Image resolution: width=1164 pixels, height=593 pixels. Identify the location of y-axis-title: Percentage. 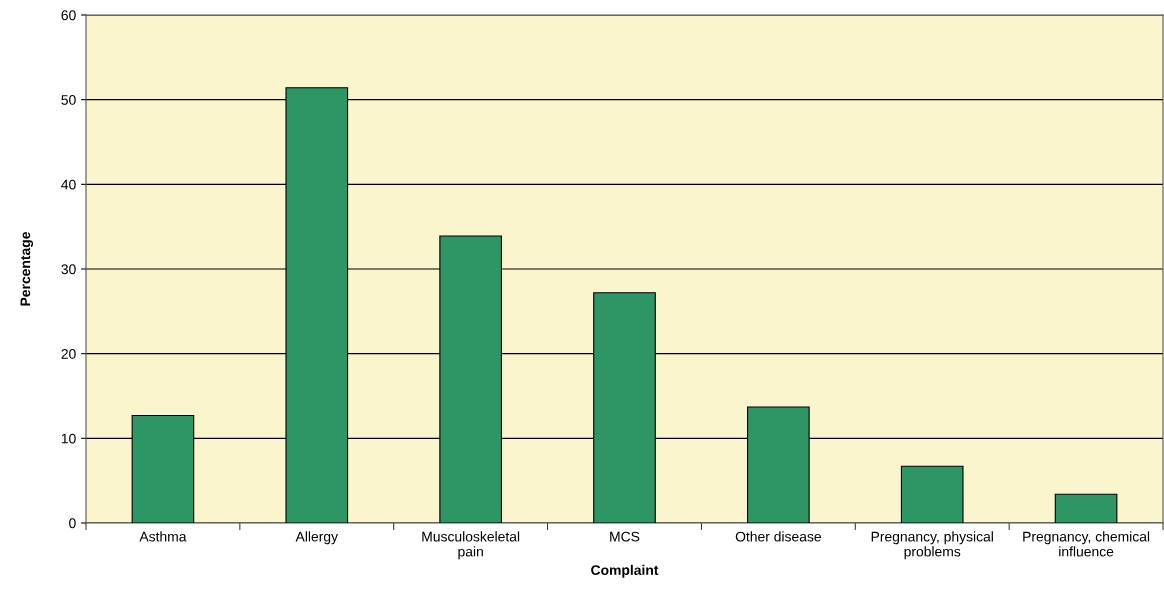
(27, 269).